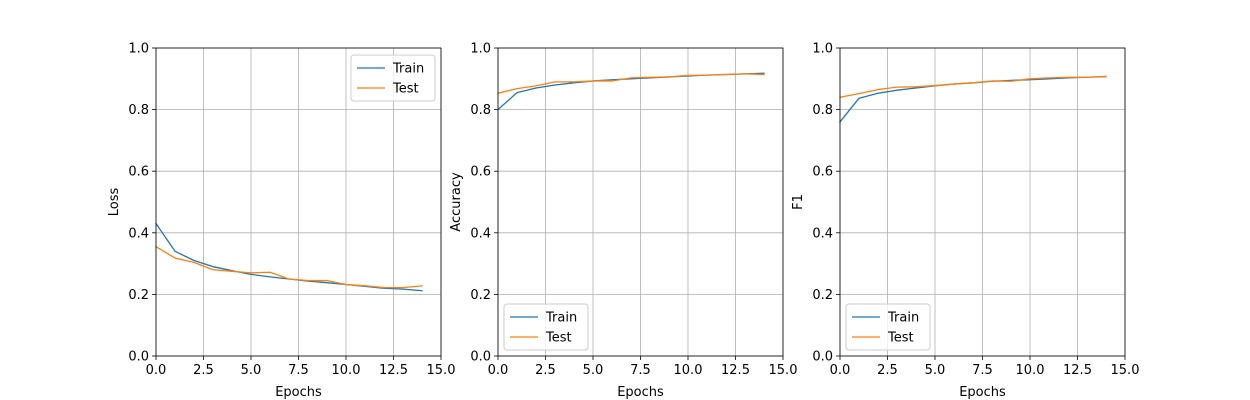 This screenshot has width=1250, height=400. I want to click on y-axis-label: Accuracy, so click(456, 202).